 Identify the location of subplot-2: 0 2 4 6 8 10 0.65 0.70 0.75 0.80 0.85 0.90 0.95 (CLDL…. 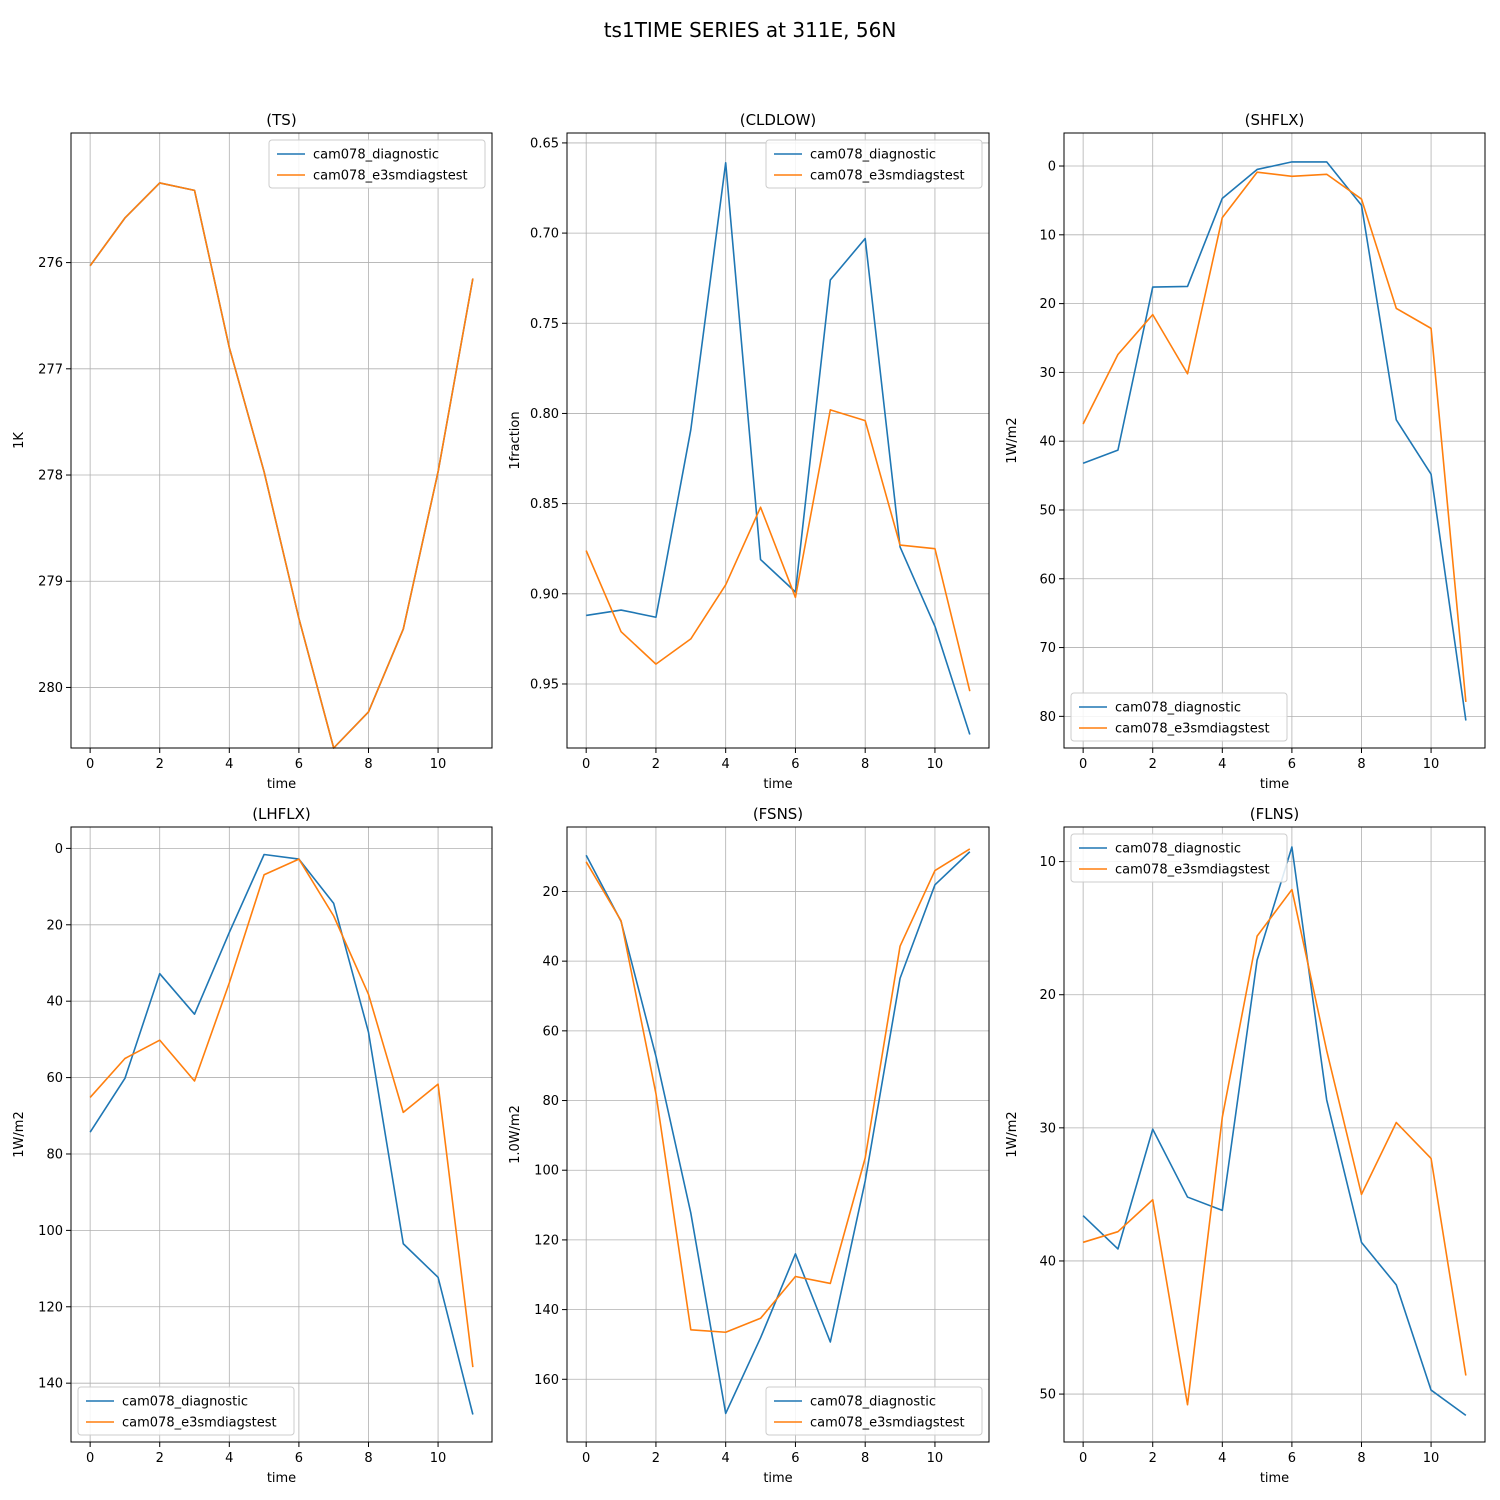
(749, 451).